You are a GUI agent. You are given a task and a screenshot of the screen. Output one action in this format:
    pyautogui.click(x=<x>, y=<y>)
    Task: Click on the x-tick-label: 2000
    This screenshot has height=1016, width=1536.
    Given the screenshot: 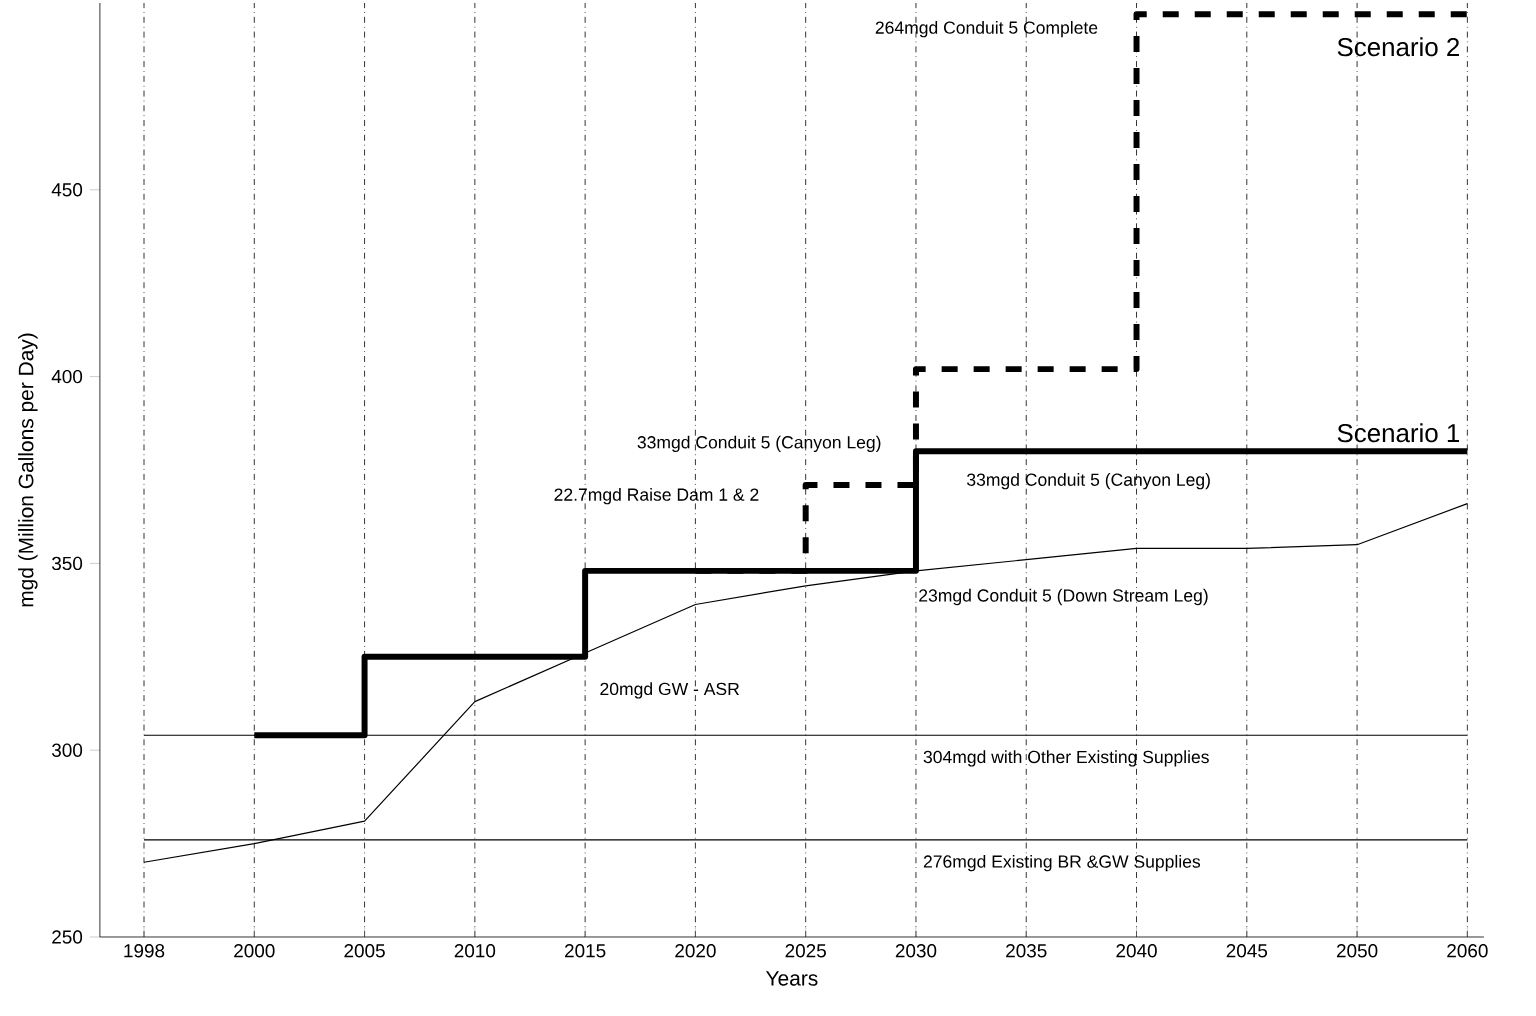 What is the action you would take?
    pyautogui.click(x=254, y=951)
    